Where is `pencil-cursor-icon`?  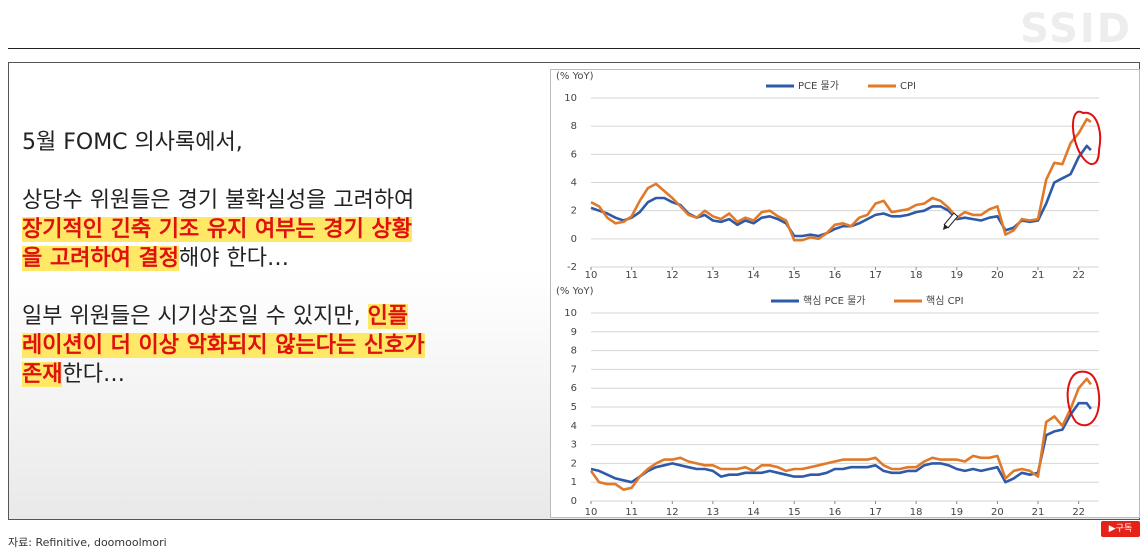
pencil-cursor-icon is located at coordinates (950, 221).